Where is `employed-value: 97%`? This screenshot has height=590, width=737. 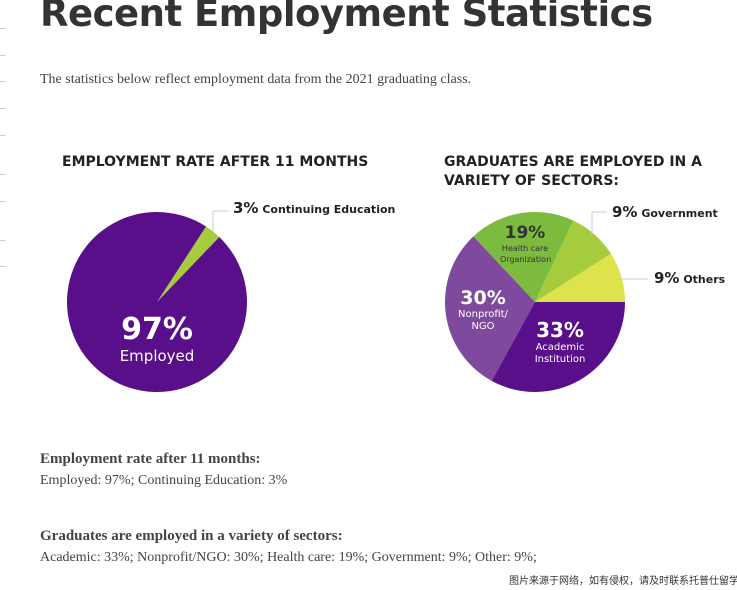
employed-value: 97% is located at coordinates (157, 329).